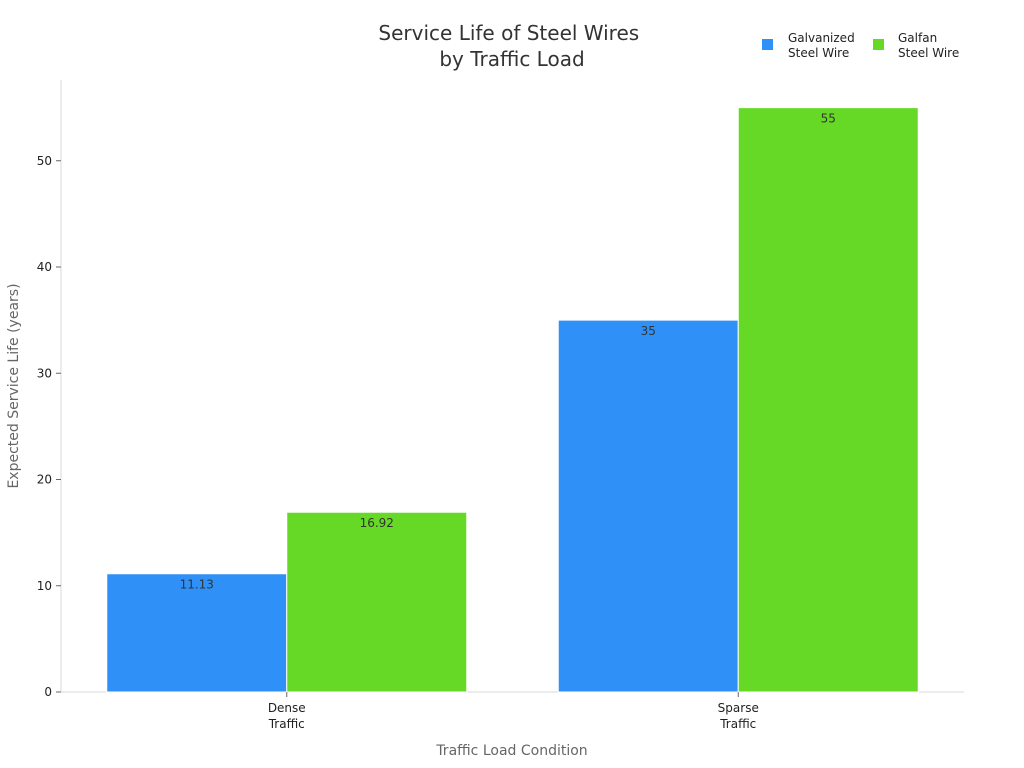  I want to click on x-category-label-1: Sparse Traffic, so click(738, 716).